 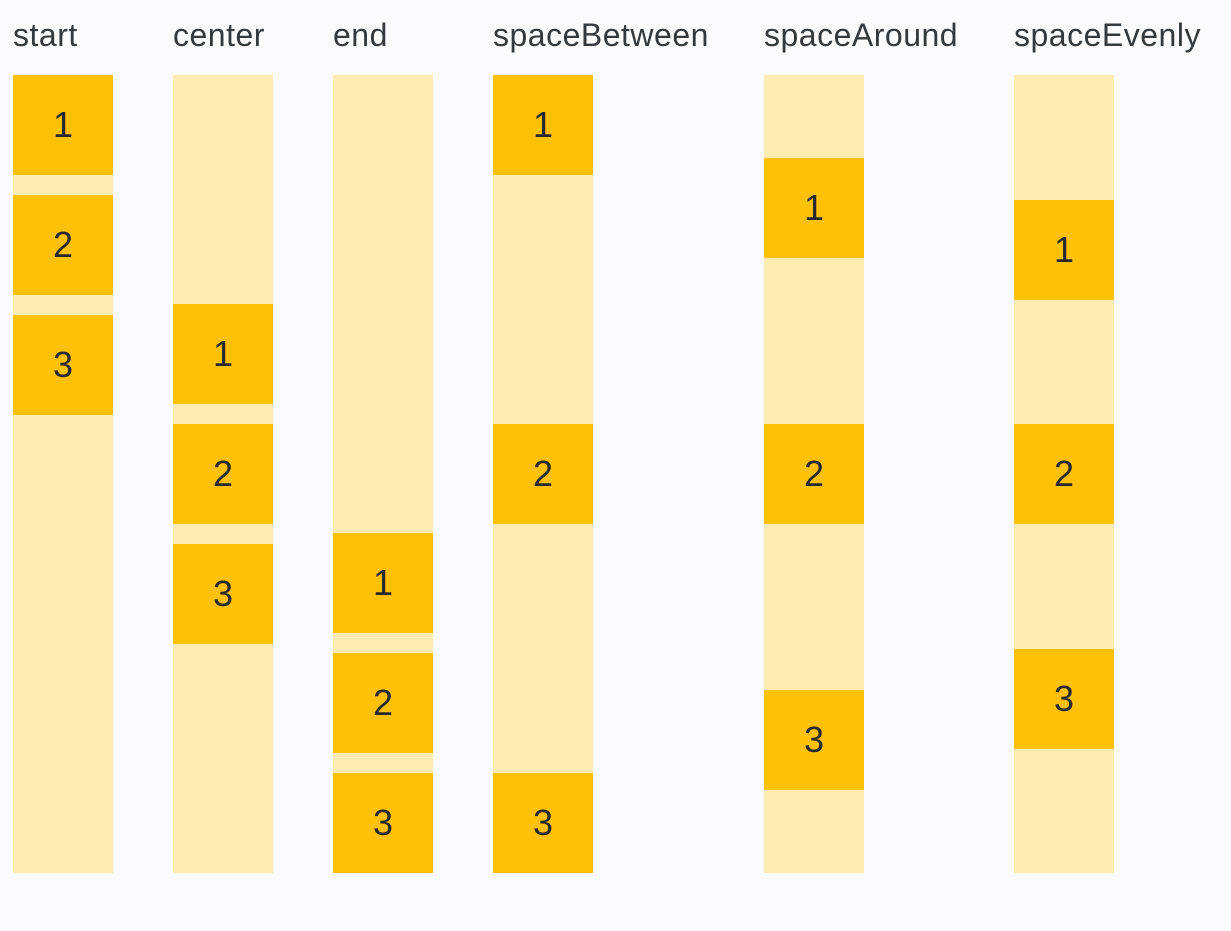 What do you see at coordinates (1107, 35) in the screenshot?
I see `column-label-space-evenly: spaceEvenly` at bounding box center [1107, 35].